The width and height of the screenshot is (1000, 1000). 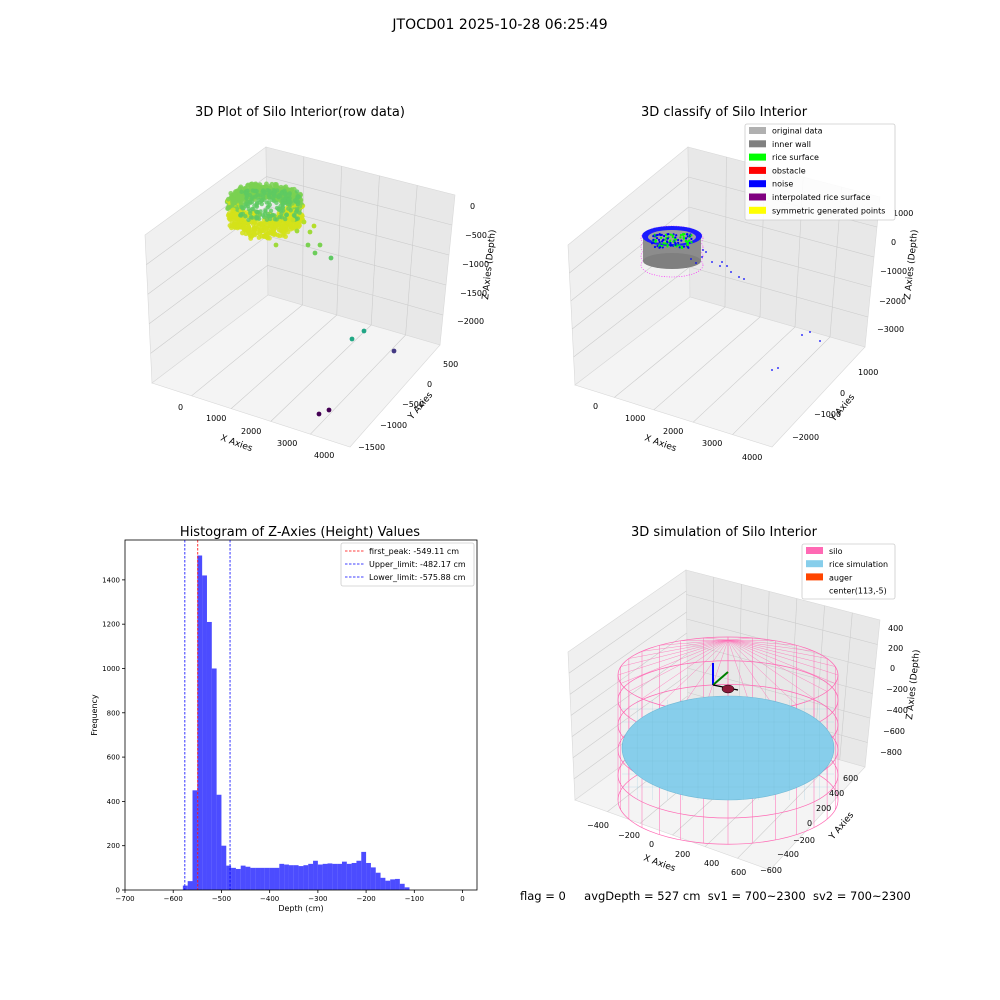 I want to click on simulation-x-tick: −200, so click(x=629, y=835).